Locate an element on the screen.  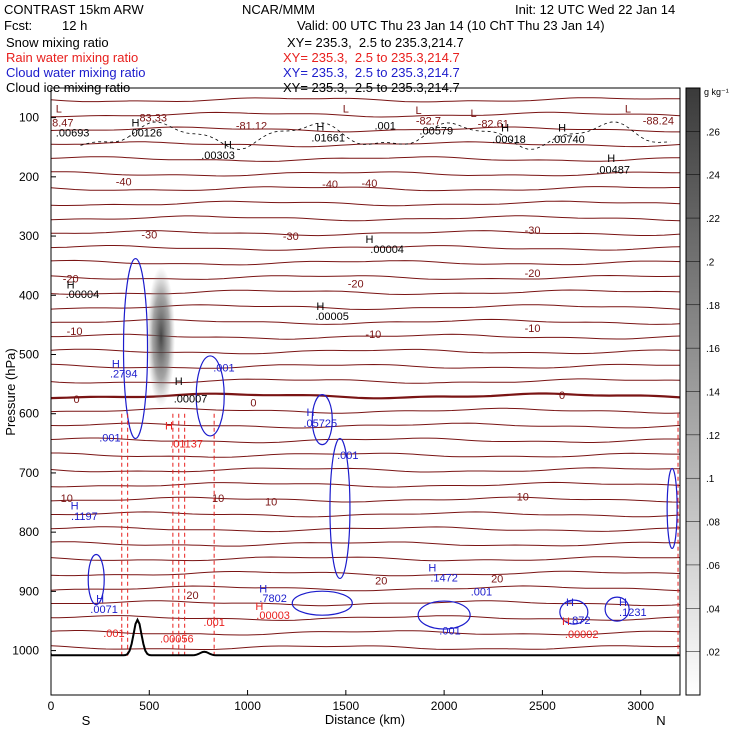
xy-snow: XY= 235.3, 2.5 to 235.3,214.7 is located at coordinates (375, 42).